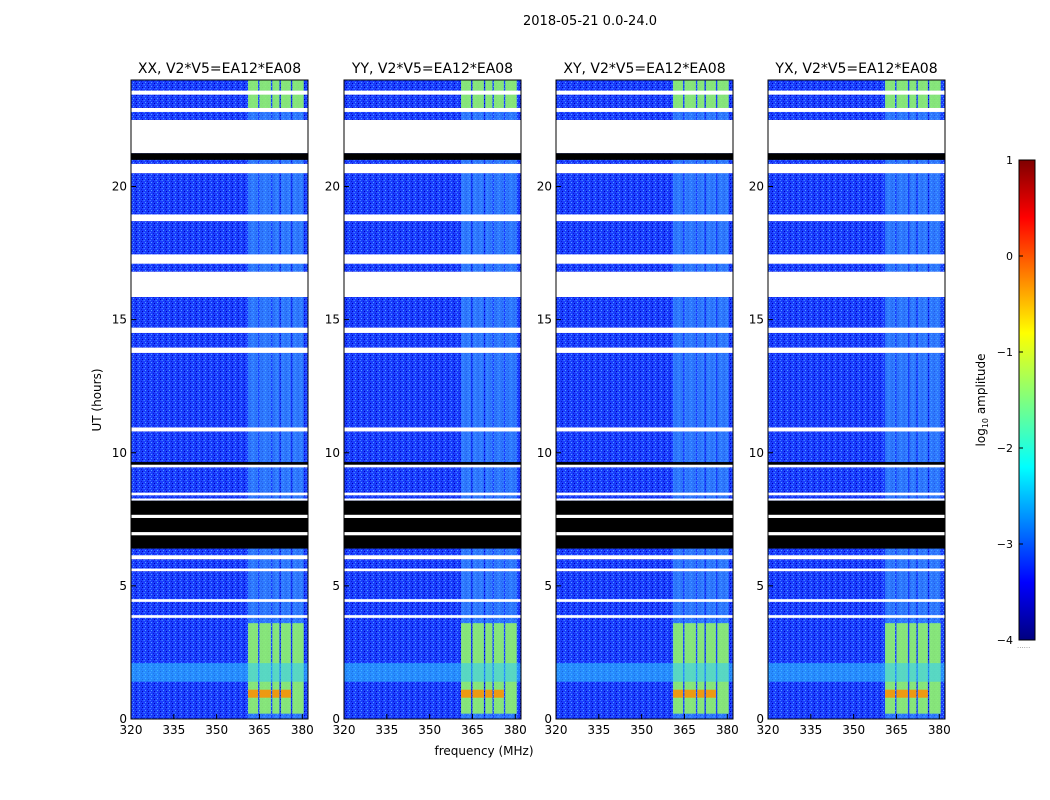 This screenshot has width=1050, height=800. I want to click on colorbar-label-rest: amplitude, so click(981, 386).